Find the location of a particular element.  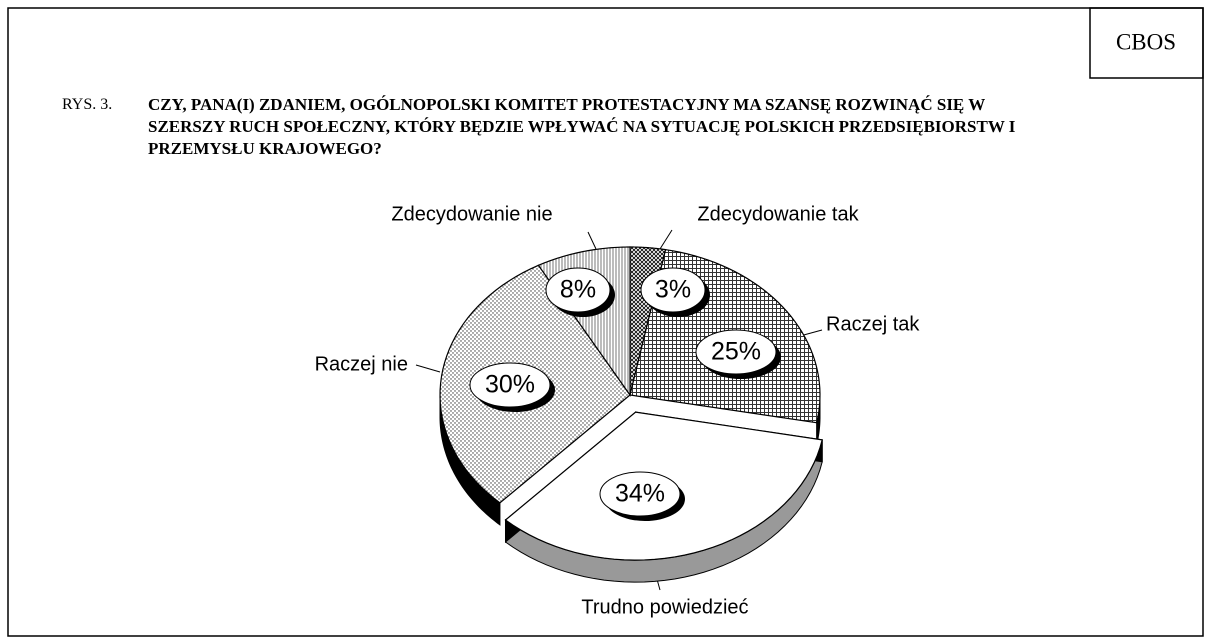

category-label: Zdecydowanie tak is located at coordinates (778, 214).